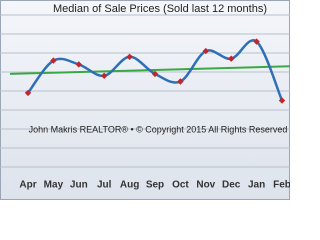 This screenshot has height=240, width=320. I want to click on x-tick-label: Dec, so click(231, 185).